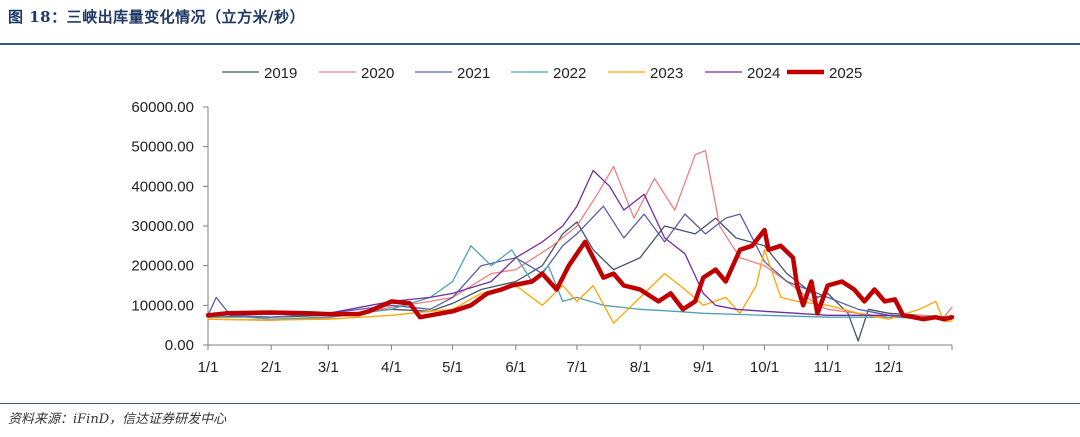 Image resolution: width=1080 pixels, height=437 pixels. I want to click on y-tick-label: 0.00, so click(179, 345).